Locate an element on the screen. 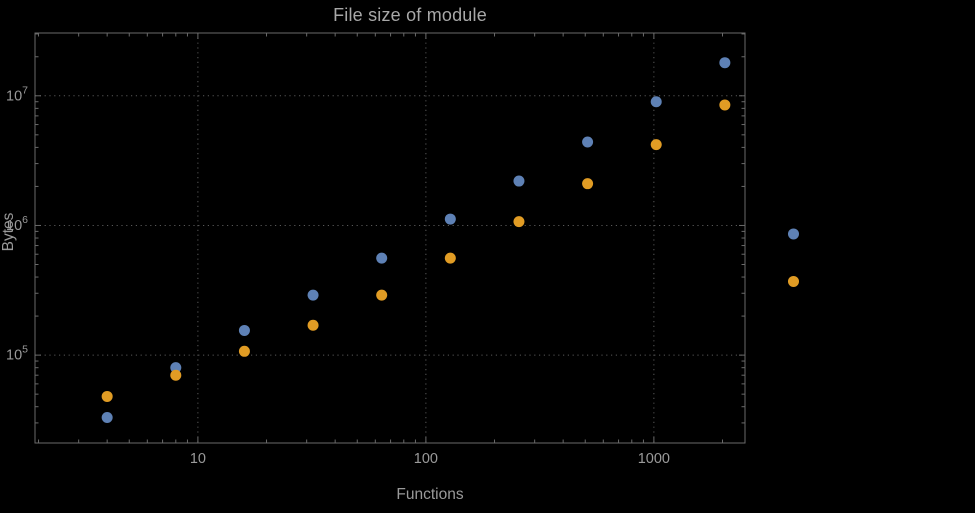 The height and width of the screenshot is (513, 975). y-axis-label: Bytes is located at coordinates (8, 232).